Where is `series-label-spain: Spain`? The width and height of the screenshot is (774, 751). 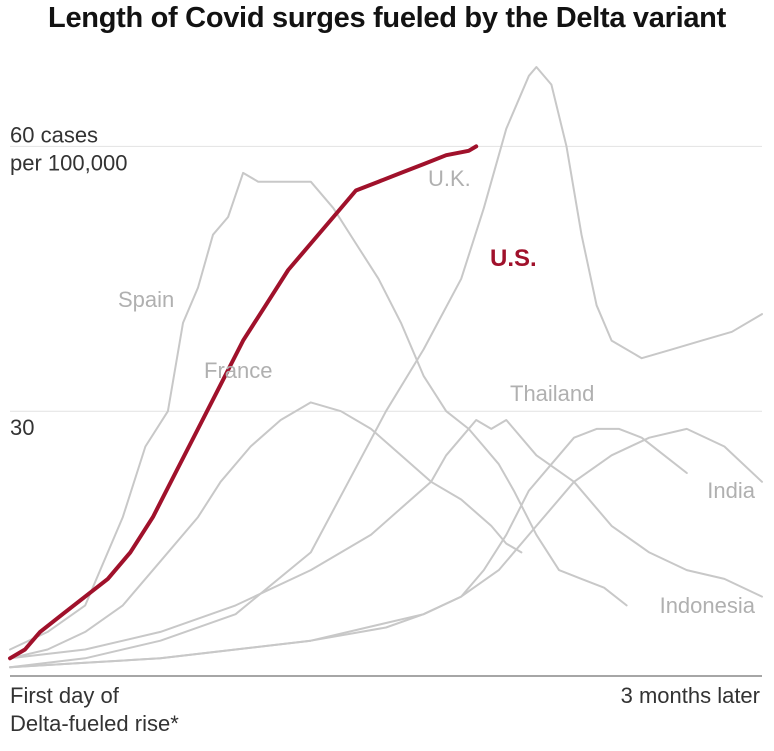
series-label-spain: Spain is located at coordinates (146, 299).